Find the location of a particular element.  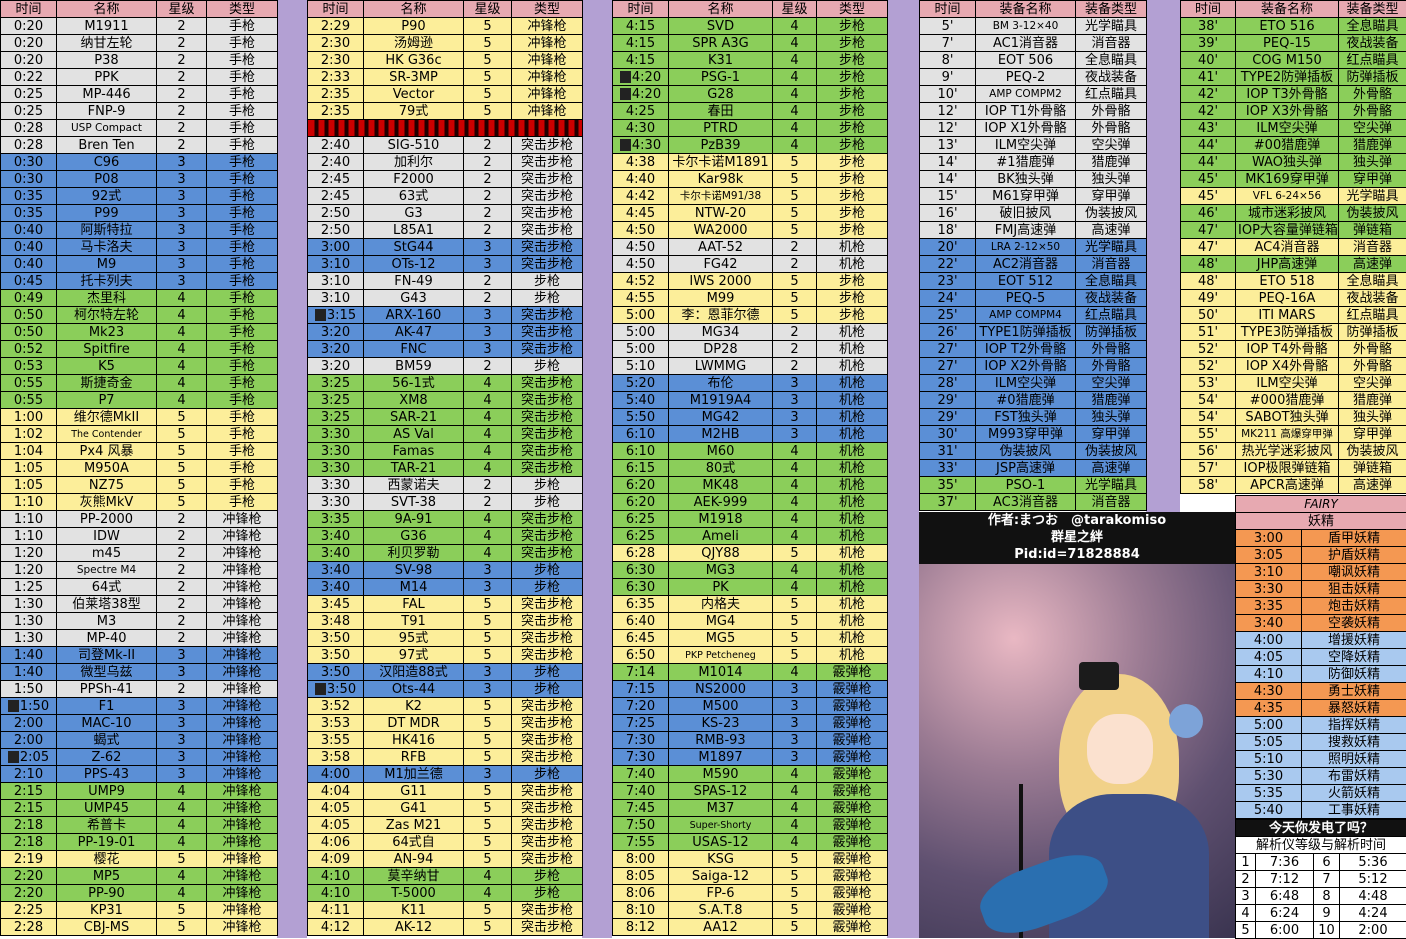

doll-name-cell: FNP-9 is located at coordinates (107, 111).